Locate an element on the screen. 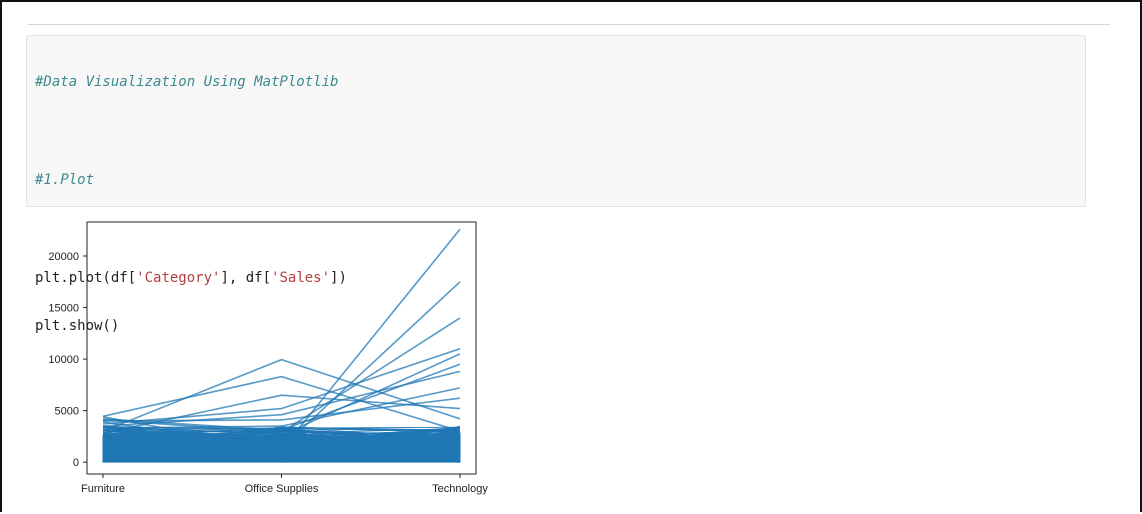  x-tick-label: Furniture is located at coordinates (103, 489).